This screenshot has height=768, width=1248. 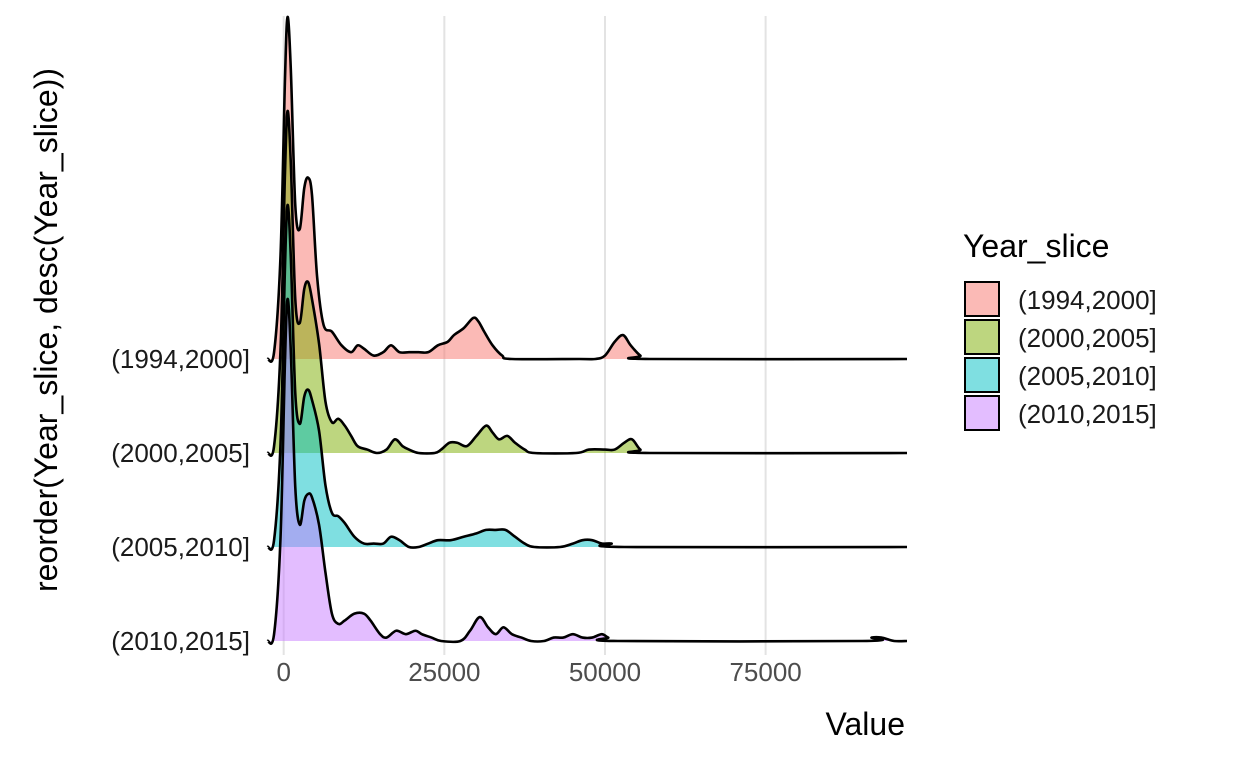 What do you see at coordinates (1087, 414) in the screenshot?
I see `legend-label-3: (2010,2015]` at bounding box center [1087, 414].